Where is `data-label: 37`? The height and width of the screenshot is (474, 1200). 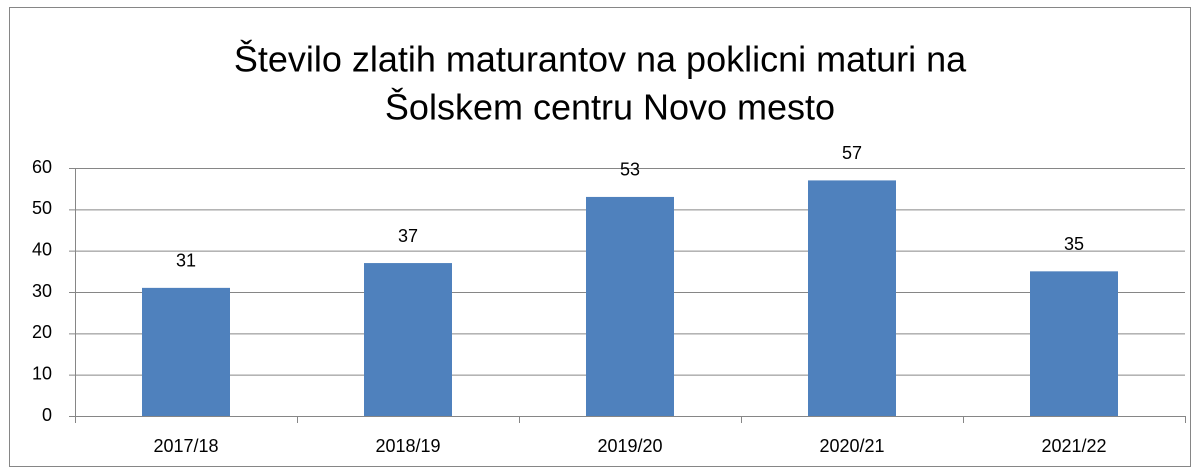
data-label: 37 is located at coordinates (408, 236).